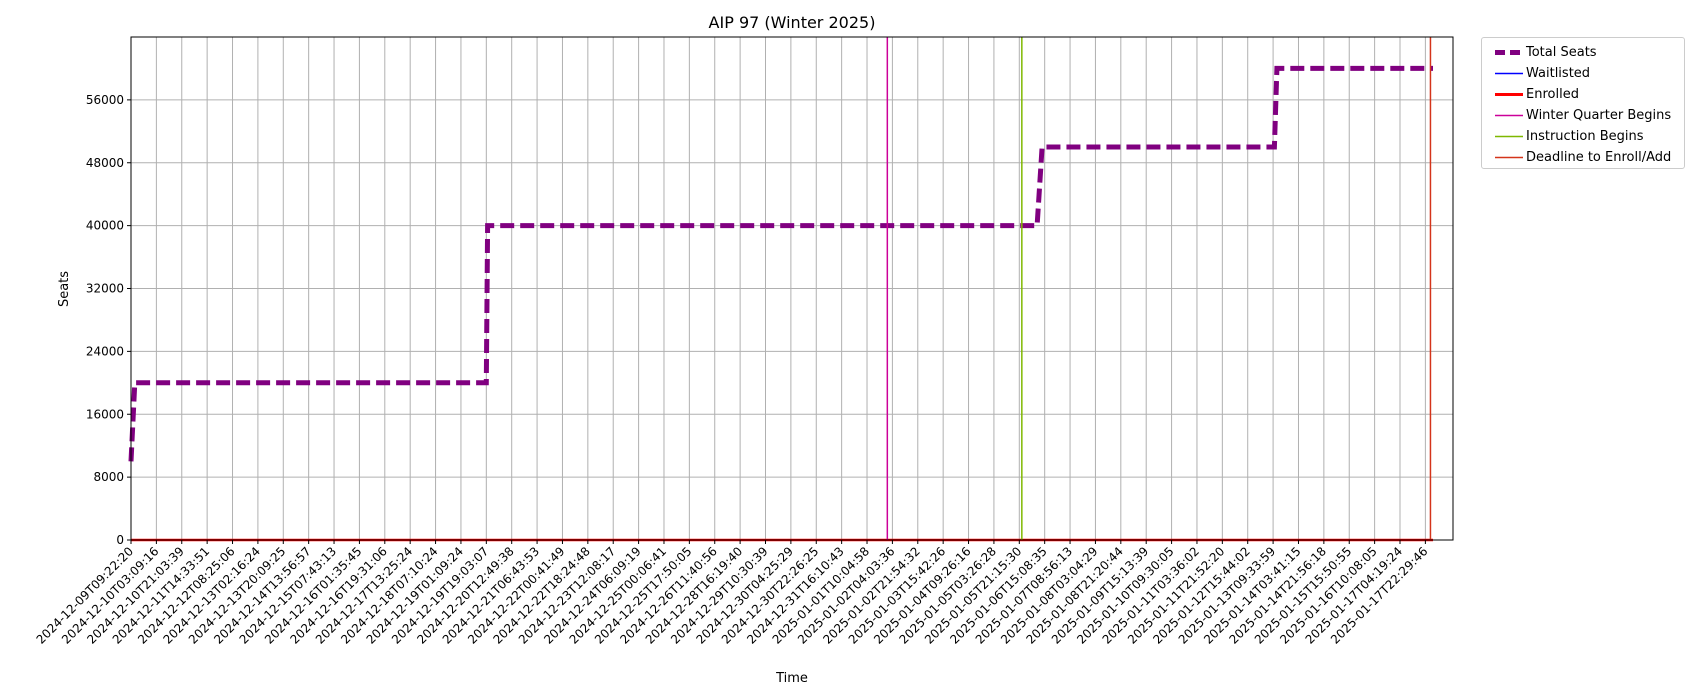  I want to click on legend-item-instruction-begins: Instruction Begins, so click(1583, 136).